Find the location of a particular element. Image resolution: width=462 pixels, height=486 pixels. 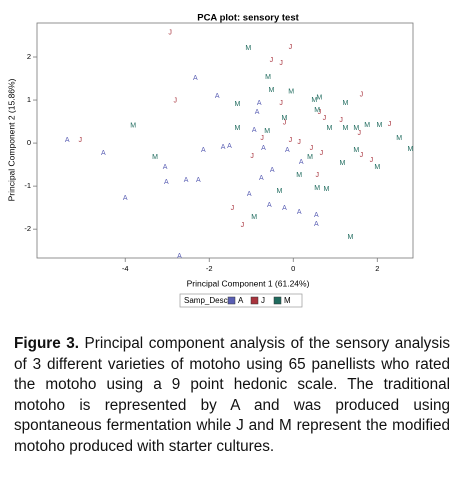

legend-box is located at coordinates (241, 300).